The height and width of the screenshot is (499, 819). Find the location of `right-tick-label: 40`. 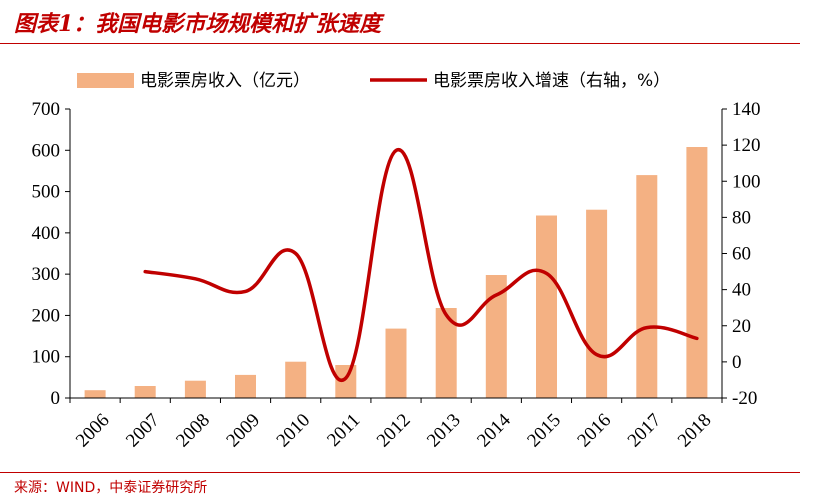

right-tick-label: 40 is located at coordinates (741, 290).